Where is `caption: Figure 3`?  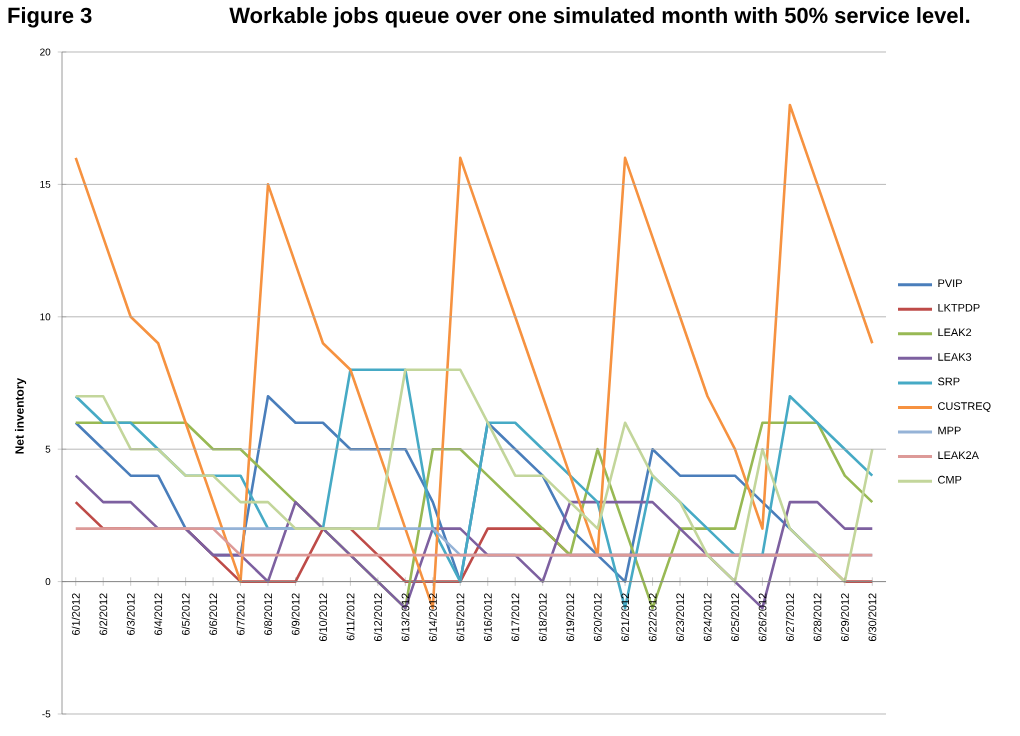 caption: Figure 3 is located at coordinates (50, 17).